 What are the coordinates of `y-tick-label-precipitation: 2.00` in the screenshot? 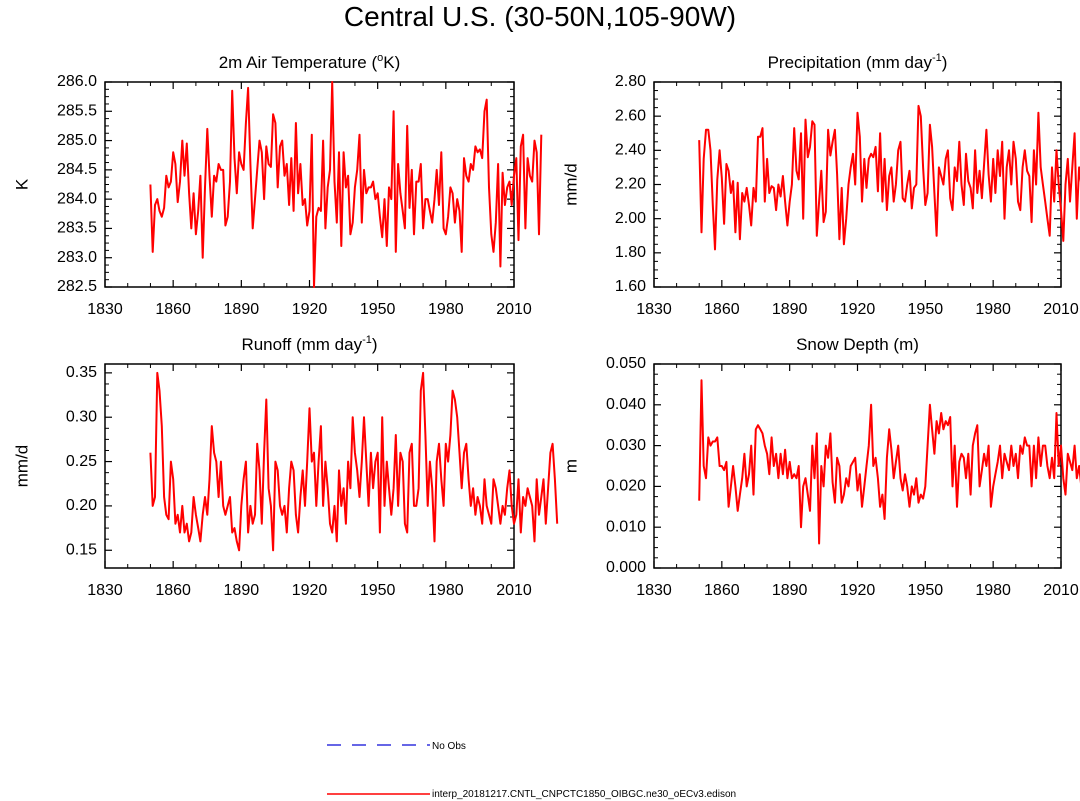 It's located at (630, 218).